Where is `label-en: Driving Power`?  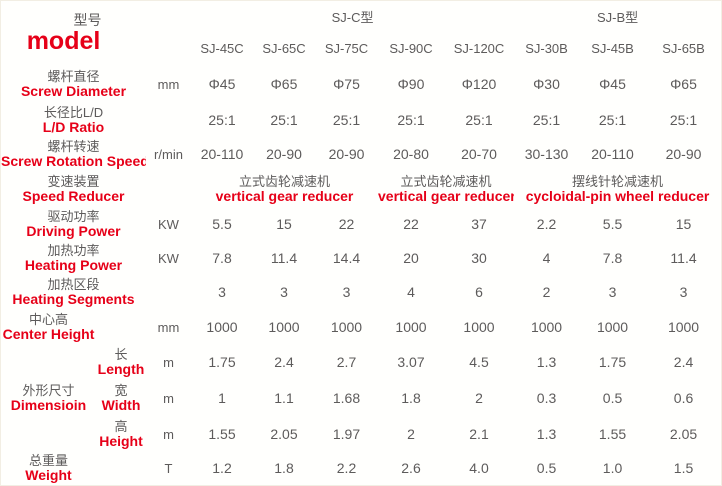
label-en: Driving Power is located at coordinates (73, 231).